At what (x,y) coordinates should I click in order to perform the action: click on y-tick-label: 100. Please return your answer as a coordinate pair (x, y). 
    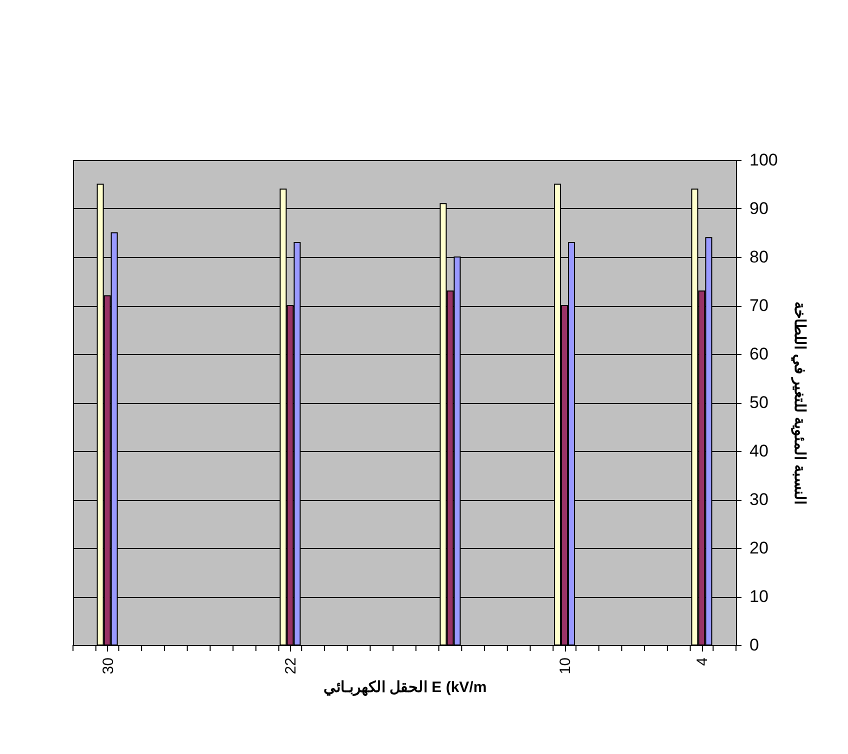
    Looking at the image, I should click on (764, 160).